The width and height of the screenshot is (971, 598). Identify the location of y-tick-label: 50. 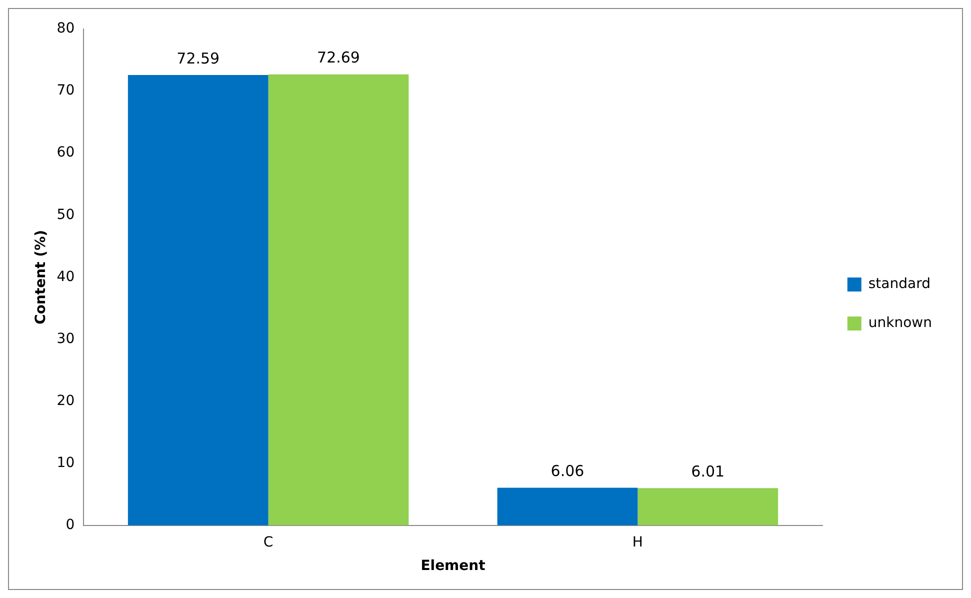
(65, 214).